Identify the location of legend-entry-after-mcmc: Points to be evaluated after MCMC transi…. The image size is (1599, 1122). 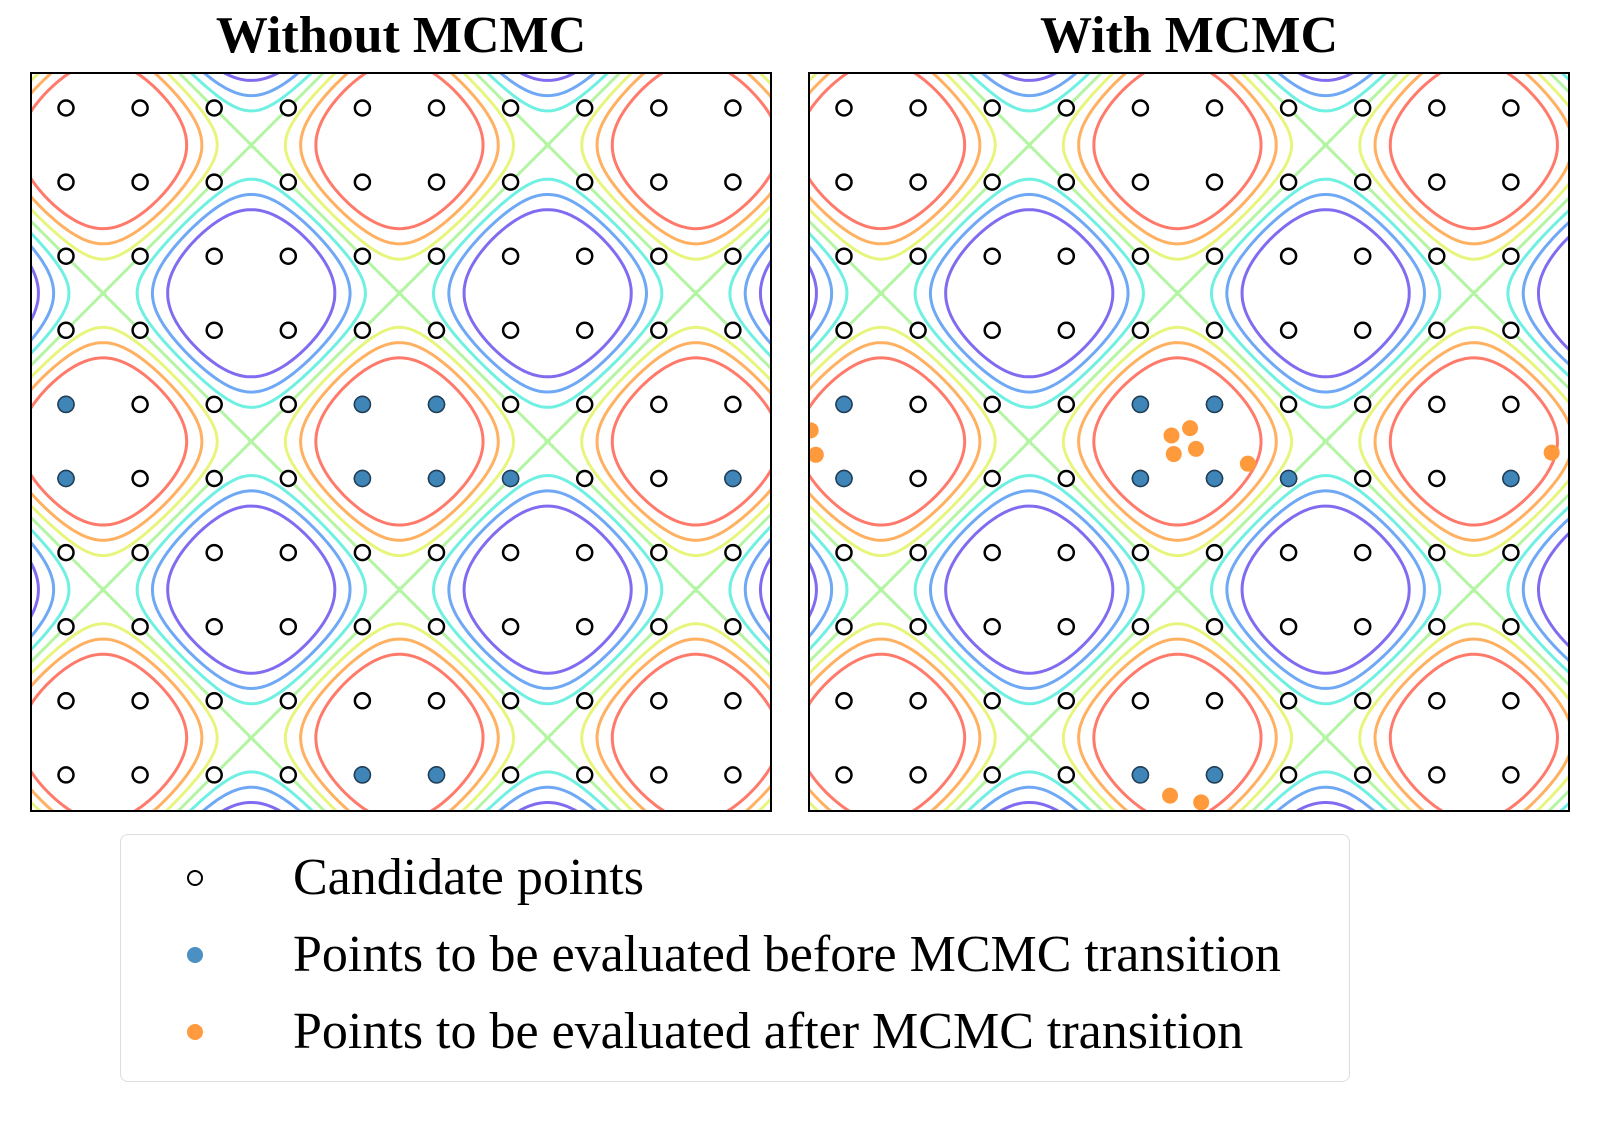
(735, 1032).